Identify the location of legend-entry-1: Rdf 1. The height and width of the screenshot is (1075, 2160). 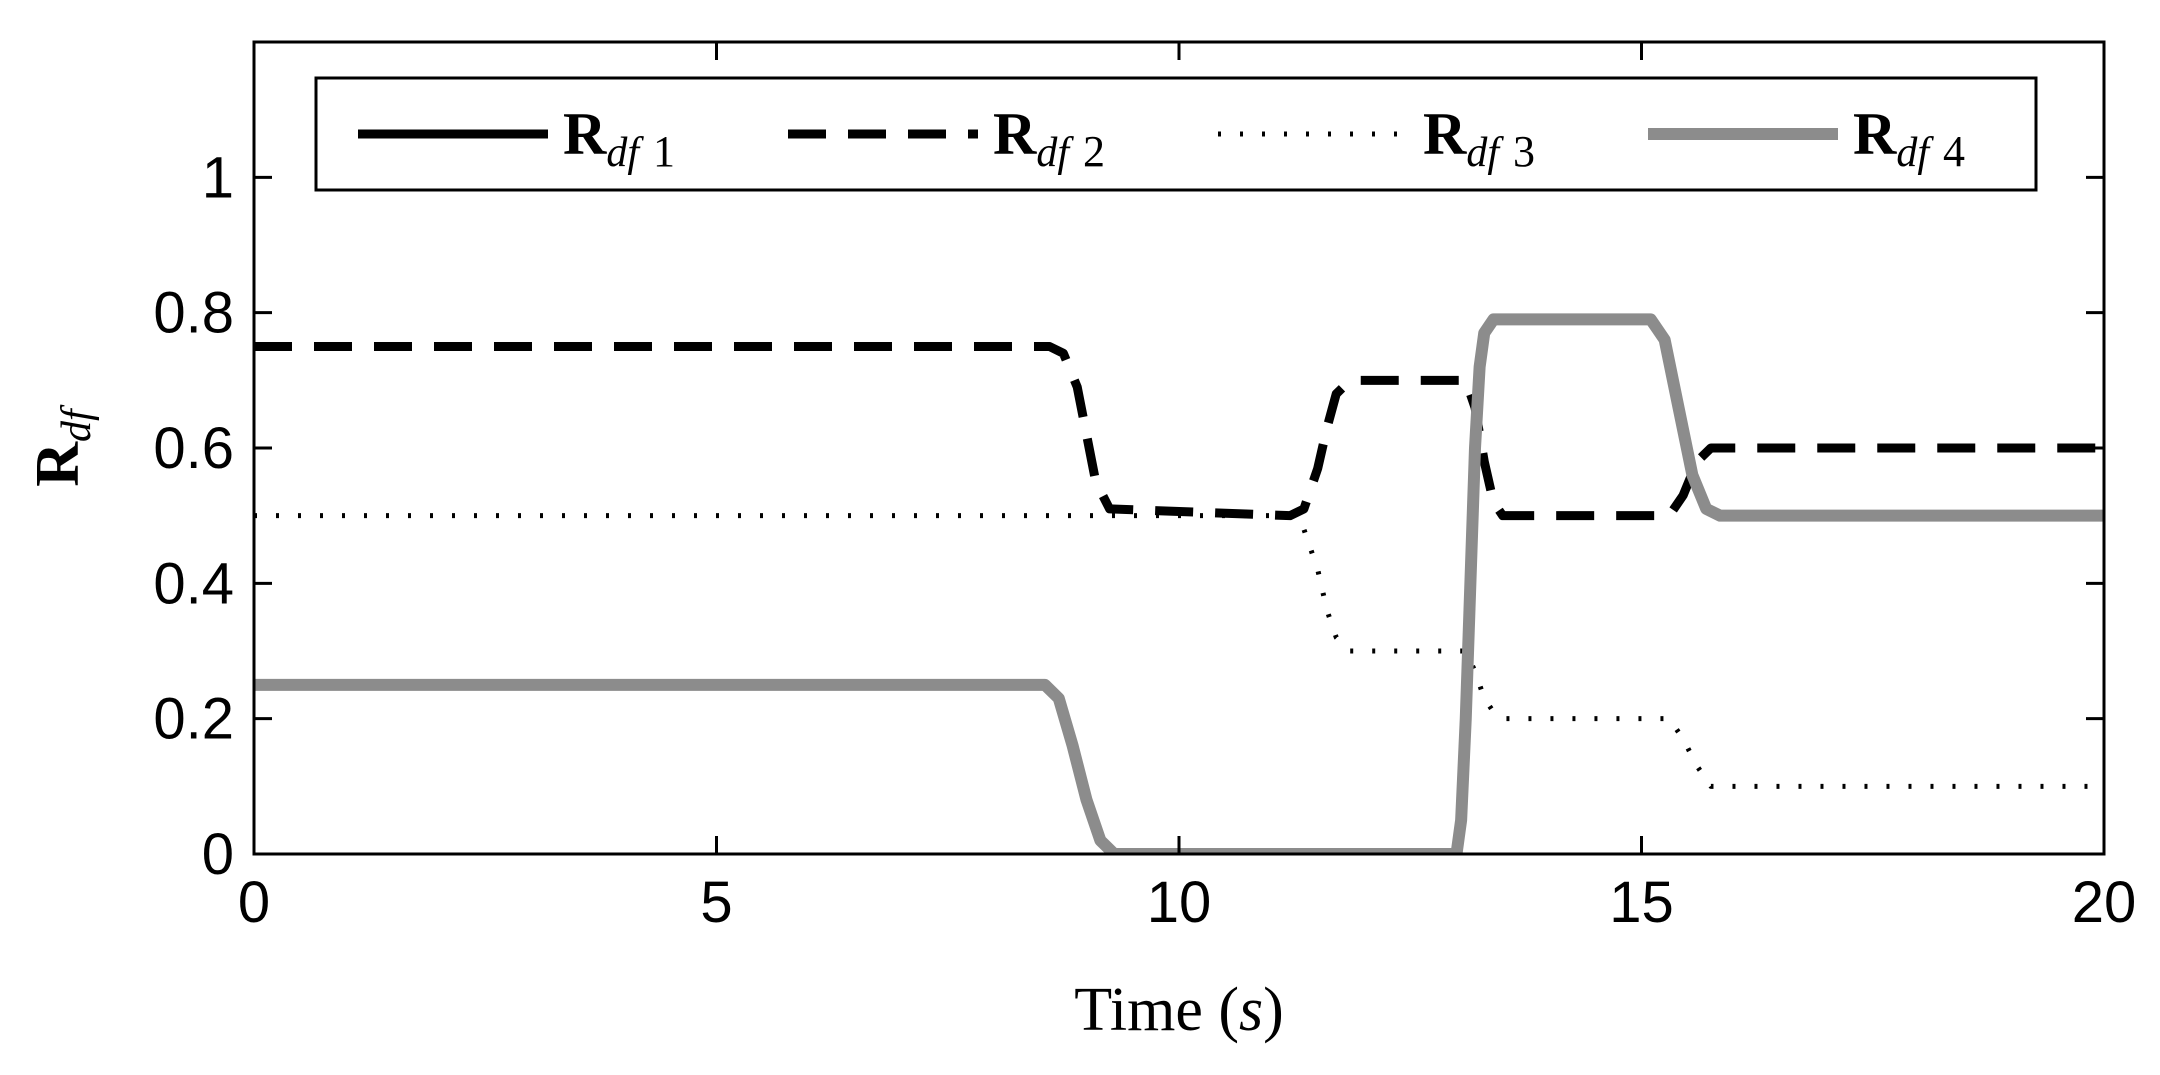
(516, 138).